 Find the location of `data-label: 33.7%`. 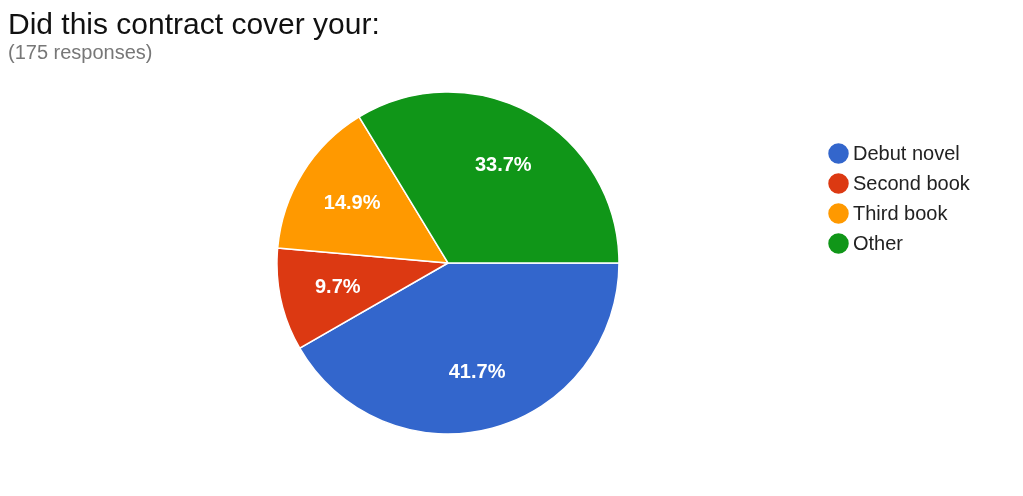

data-label: 33.7% is located at coordinates (503, 163).